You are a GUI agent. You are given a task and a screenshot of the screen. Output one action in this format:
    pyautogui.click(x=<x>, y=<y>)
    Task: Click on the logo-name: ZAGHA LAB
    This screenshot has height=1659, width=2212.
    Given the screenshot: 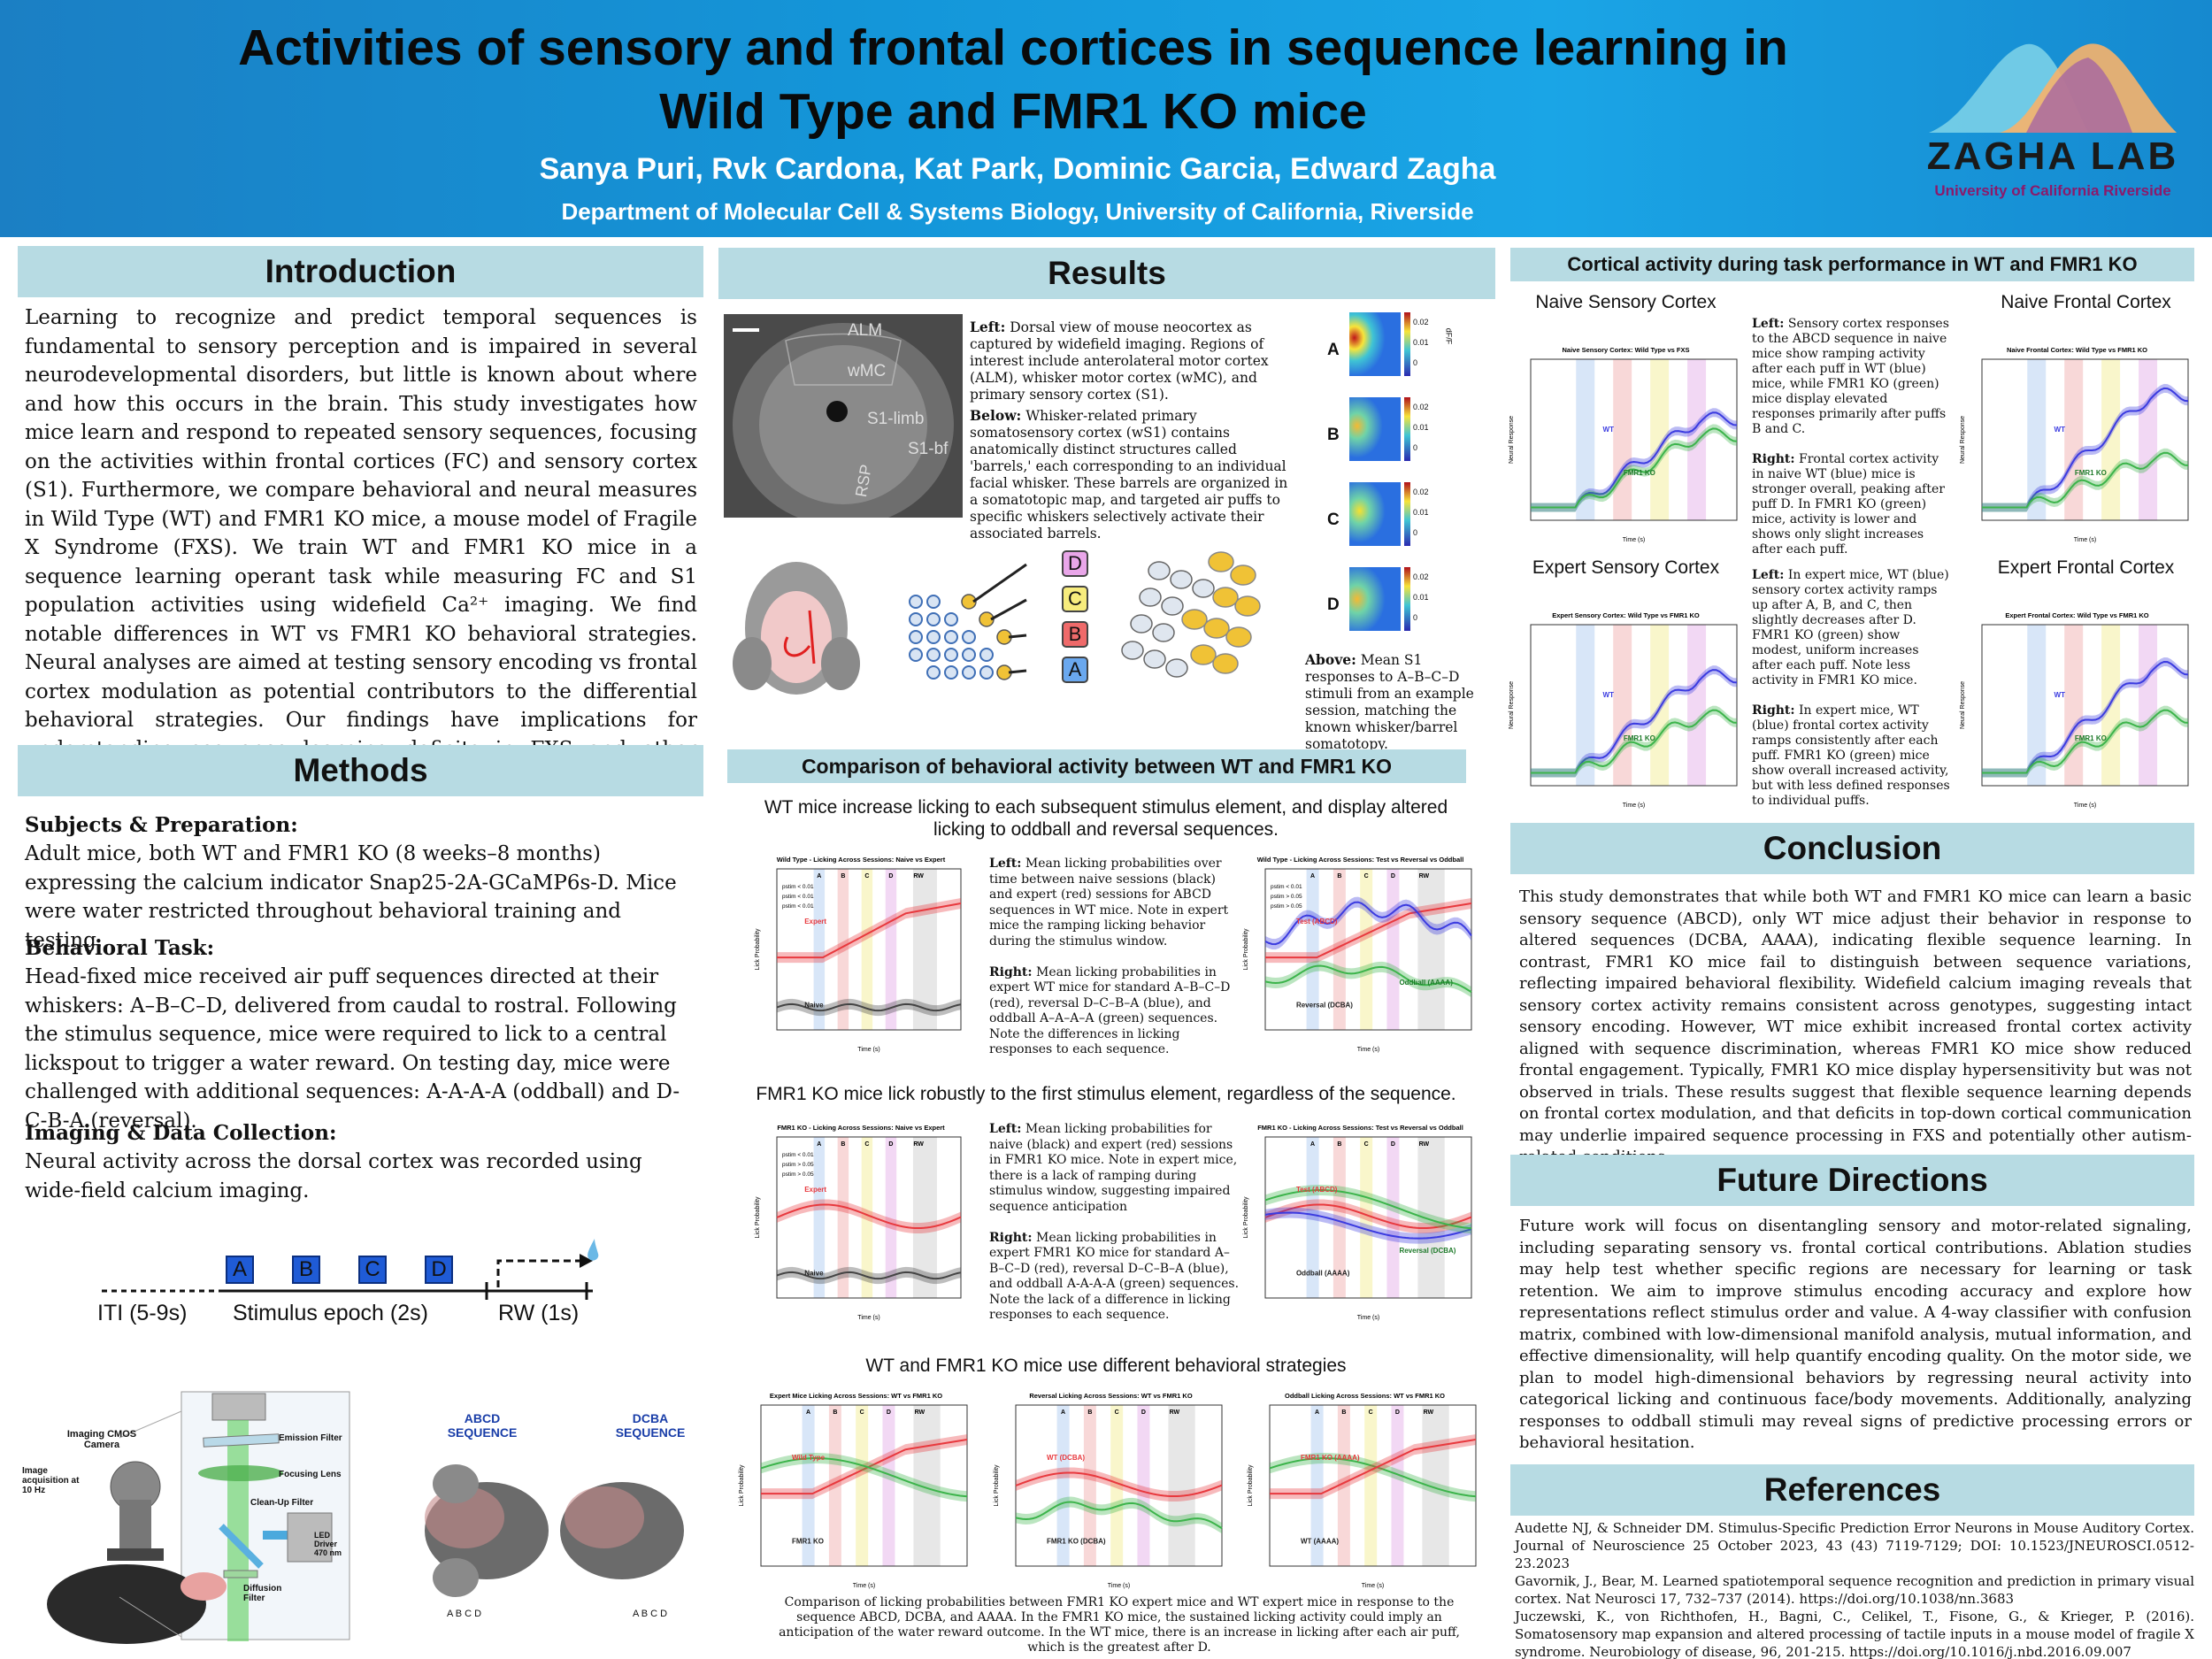 What is the action you would take?
    pyautogui.click(x=2052, y=156)
    